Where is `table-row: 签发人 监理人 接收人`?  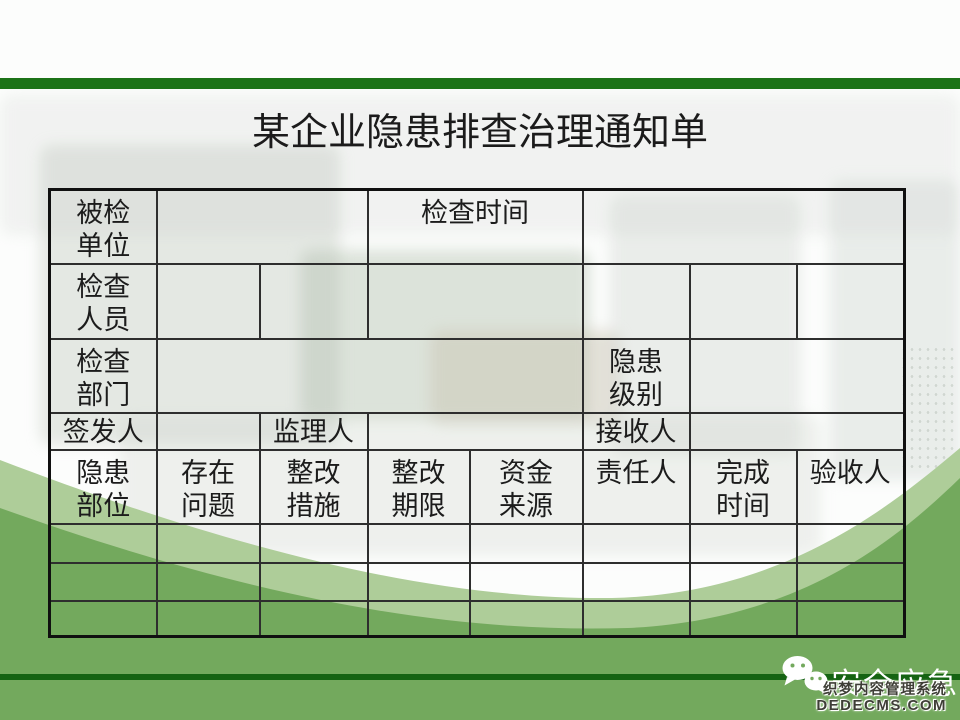
table-row: 签发人 监理人 接收人 is located at coordinates (477, 431).